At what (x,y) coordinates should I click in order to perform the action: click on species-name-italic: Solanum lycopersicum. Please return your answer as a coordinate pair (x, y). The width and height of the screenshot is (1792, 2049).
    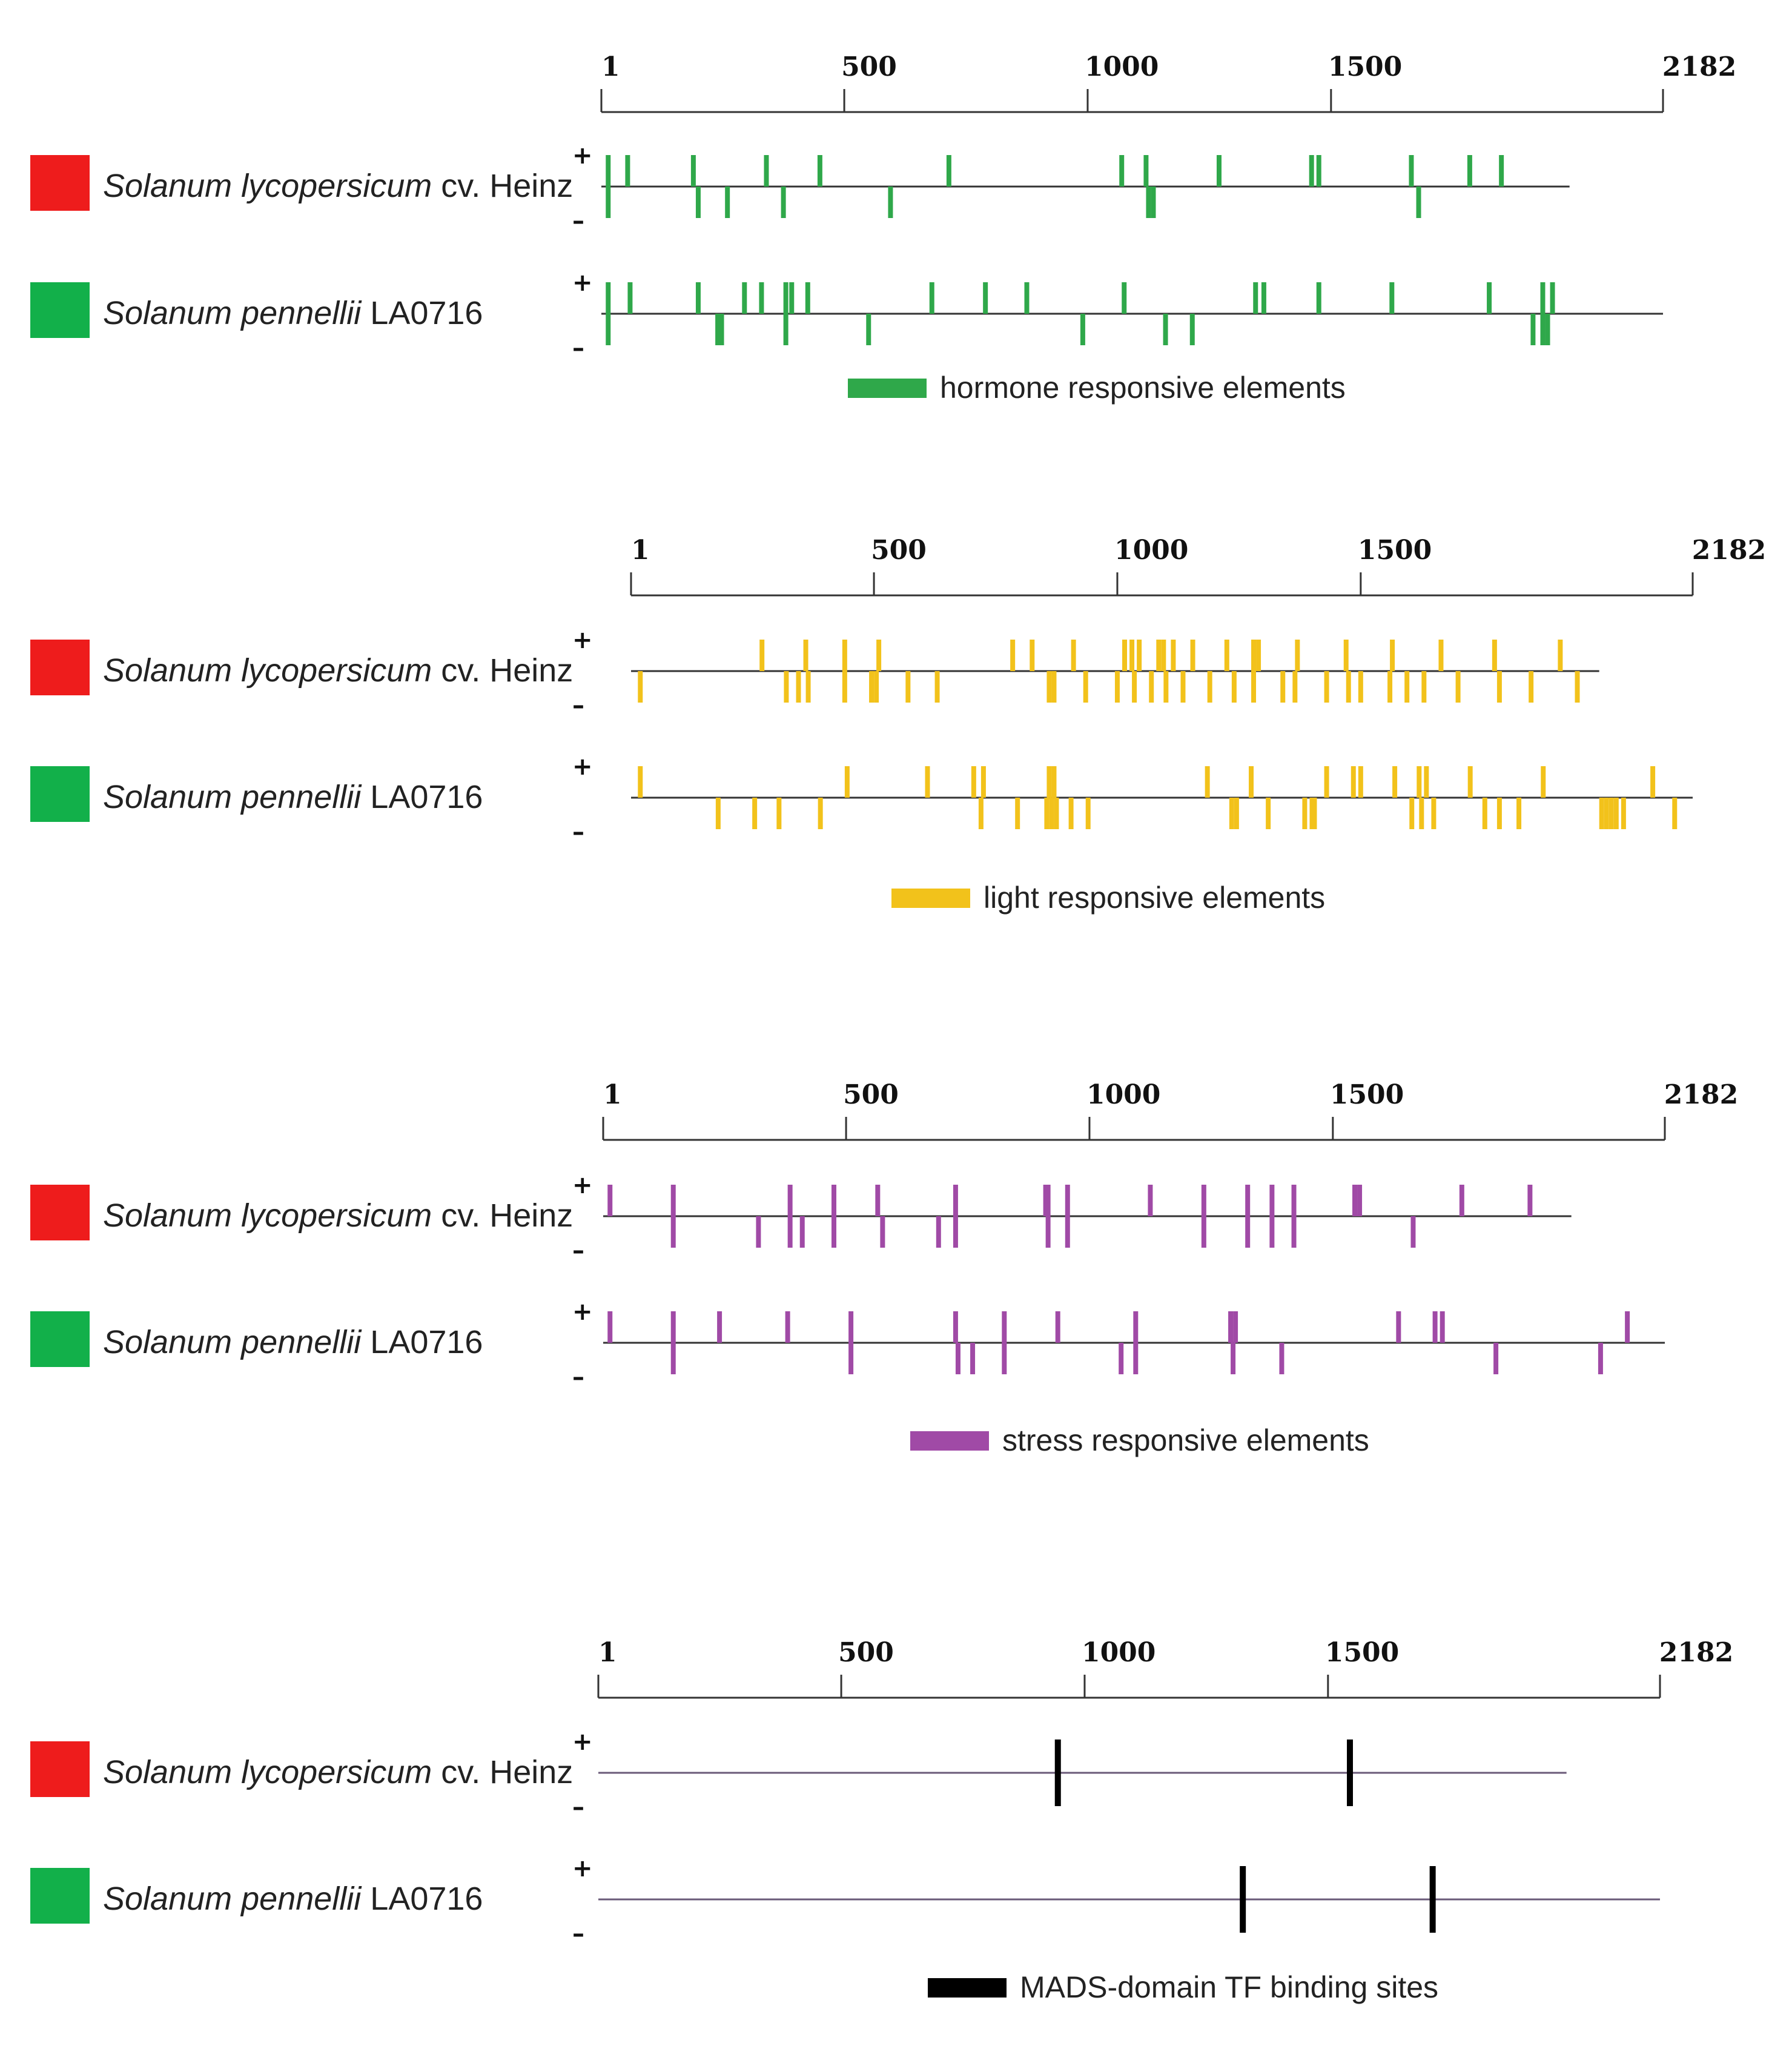
    Looking at the image, I should click on (267, 1772).